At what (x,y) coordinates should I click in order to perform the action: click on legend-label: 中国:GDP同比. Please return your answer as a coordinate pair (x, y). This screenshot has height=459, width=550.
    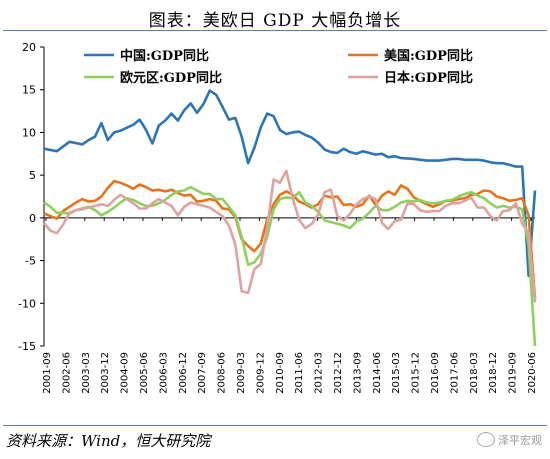
    Looking at the image, I should click on (164, 56).